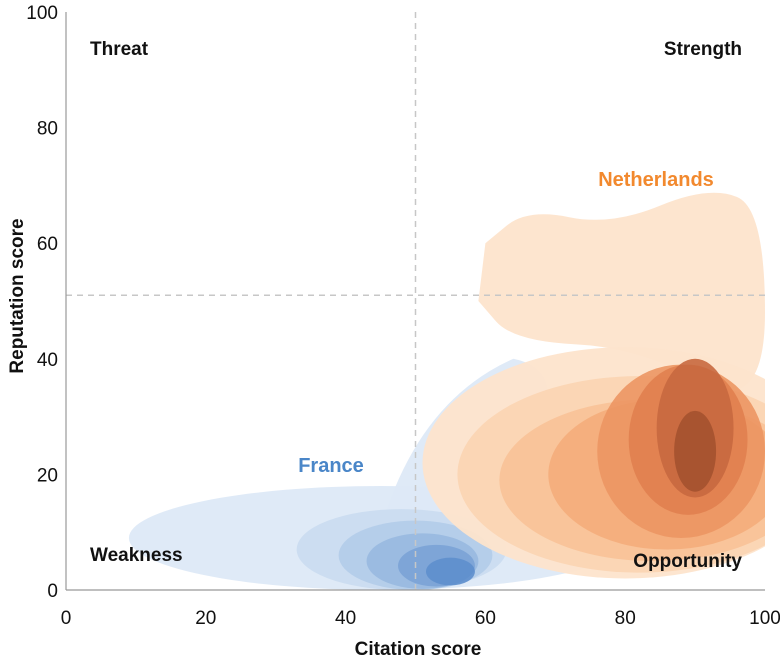 Image resolution: width=780 pixels, height=670 pixels. What do you see at coordinates (331, 466) in the screenshot?
I see `series-label-france: France` at bounding box center [331, 466].